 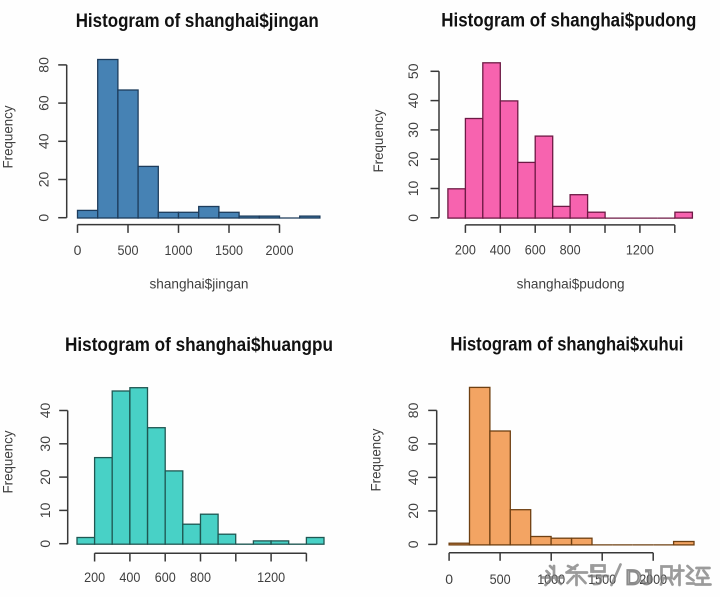 I want to click on svg-text: Histogram of shanghai$pudong, so click(x=568, y=20).